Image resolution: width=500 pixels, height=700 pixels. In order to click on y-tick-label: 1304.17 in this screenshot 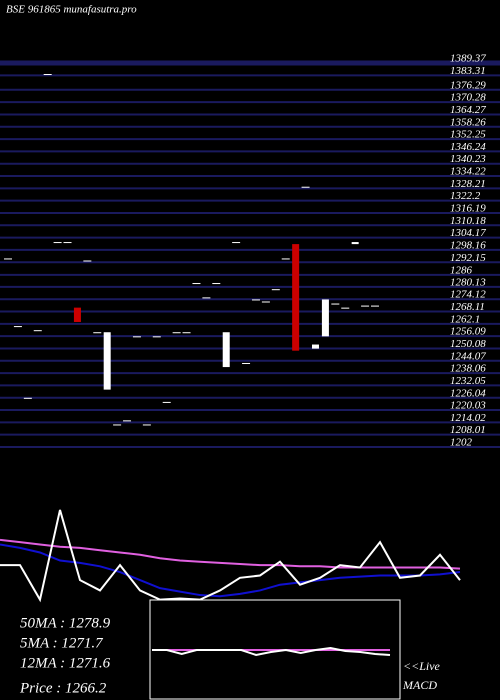, I will do `click(468, 233)`.